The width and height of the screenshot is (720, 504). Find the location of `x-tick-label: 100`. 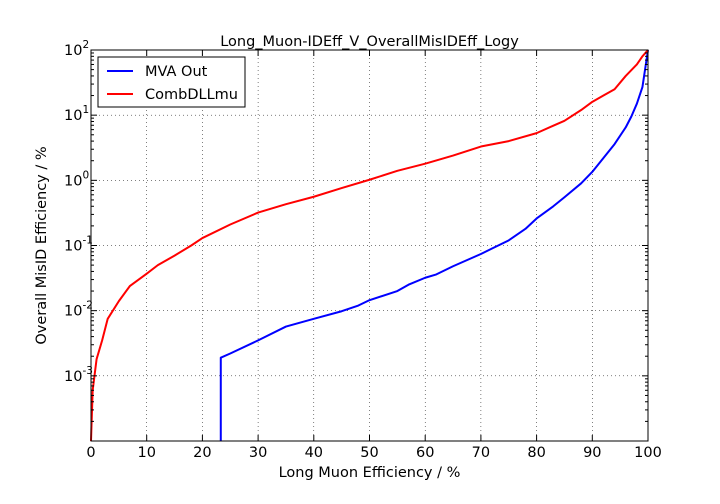

x-tick-label: 100 is located at coordinates (648, 453).